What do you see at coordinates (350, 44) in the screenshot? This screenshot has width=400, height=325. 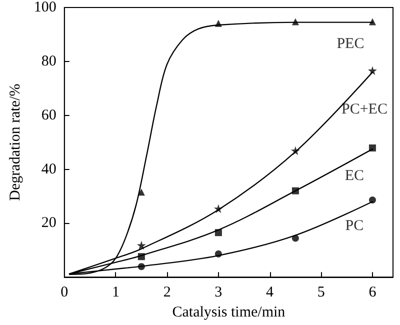 I see `series-label: PEC` at bounding box center [350, 44].